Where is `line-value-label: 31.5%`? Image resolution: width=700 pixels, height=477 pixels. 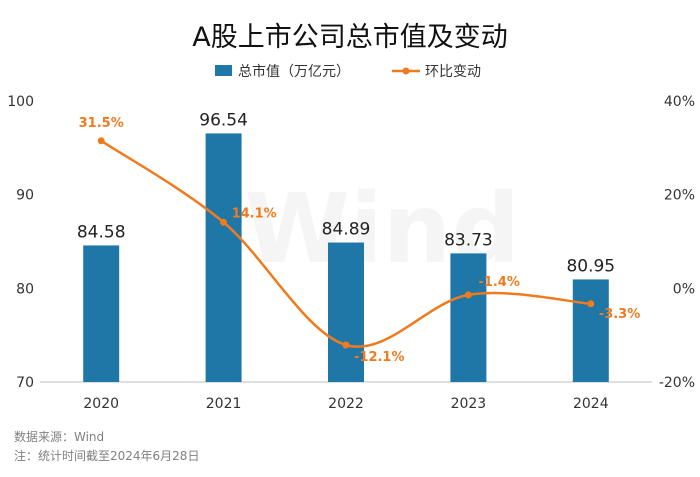
line-value-label: 31.5% is located at coordinates (101, 123).